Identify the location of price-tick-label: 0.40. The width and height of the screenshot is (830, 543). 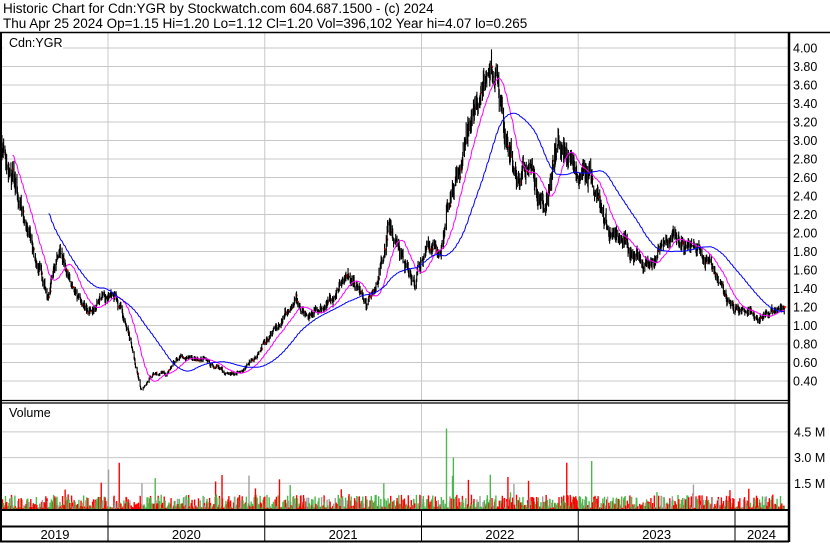
(805, 382).